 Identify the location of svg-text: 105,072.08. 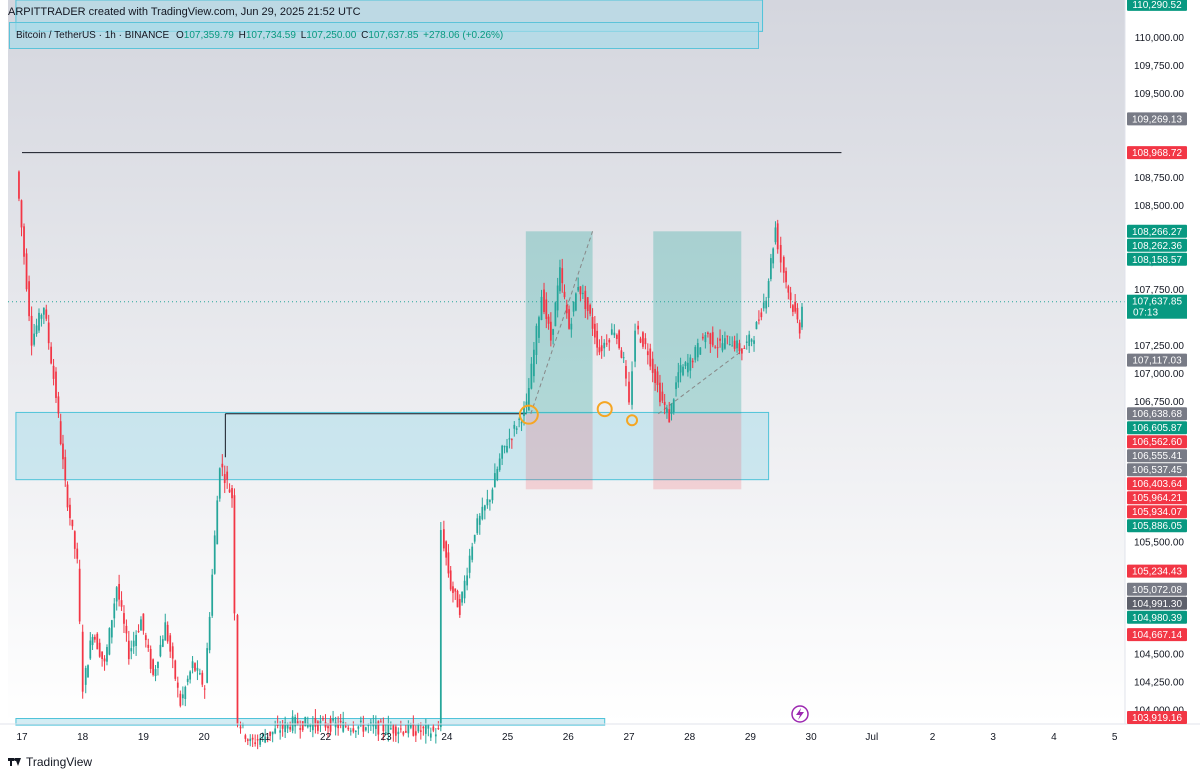
(1157, 590).